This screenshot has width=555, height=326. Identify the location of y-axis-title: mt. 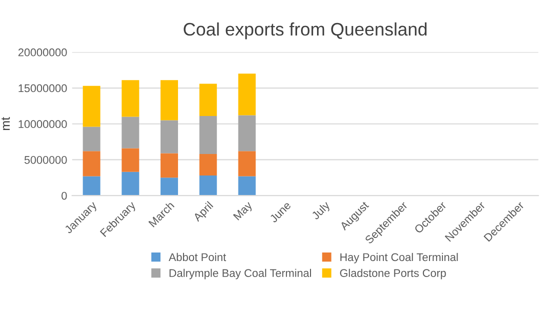
(6, 123).